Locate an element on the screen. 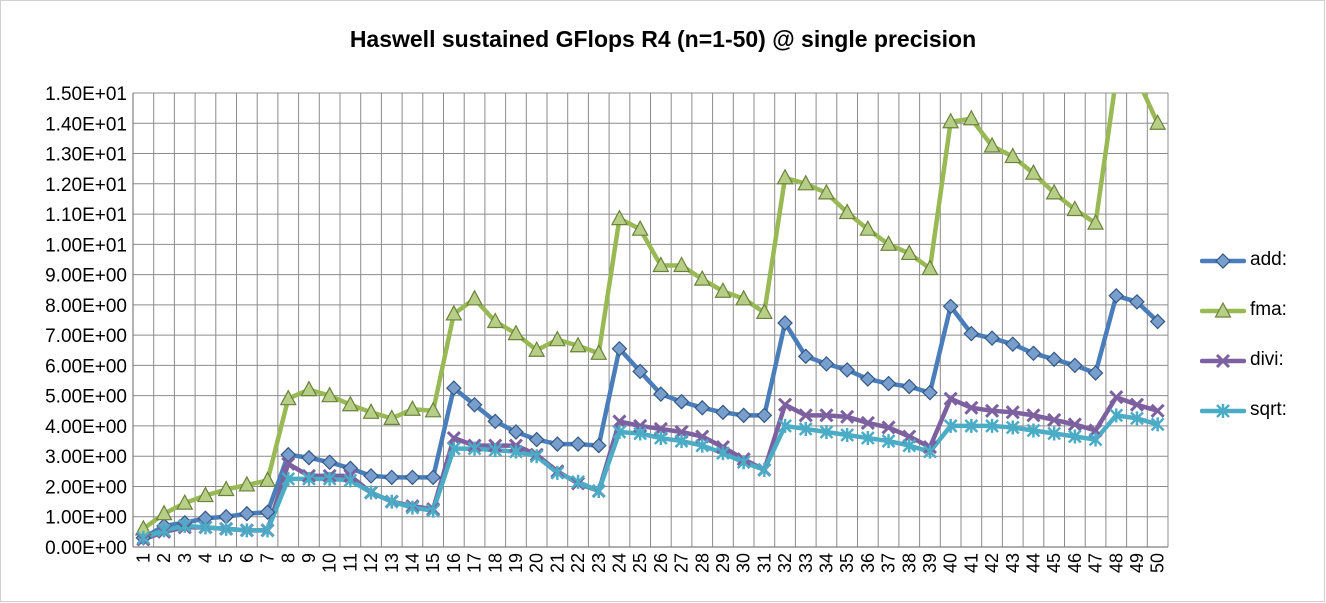 This screenshot has width=1326, height=603. x-tick-label: 45 is located at coordinates (1054, 563).